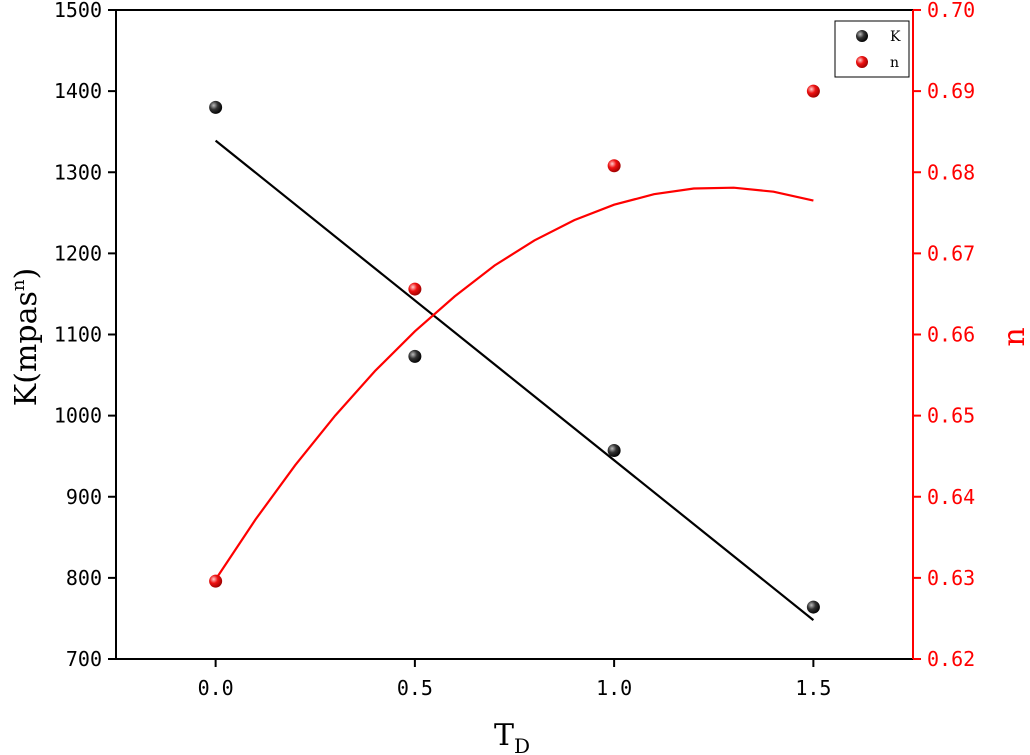 This screenshot has width=1030, height=755. I want to click on legend-marker-k, so click(862, 36).